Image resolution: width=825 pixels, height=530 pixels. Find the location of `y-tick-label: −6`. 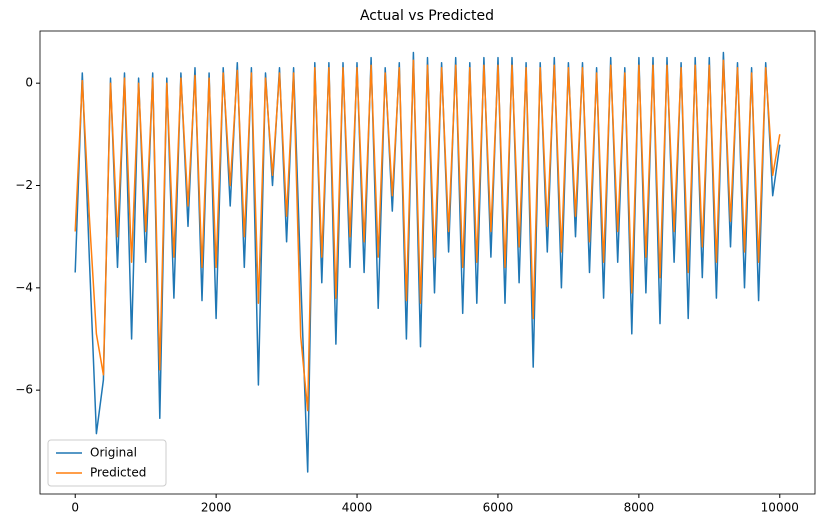

y-tick-label: −6 is located at coordinates (24, 390).